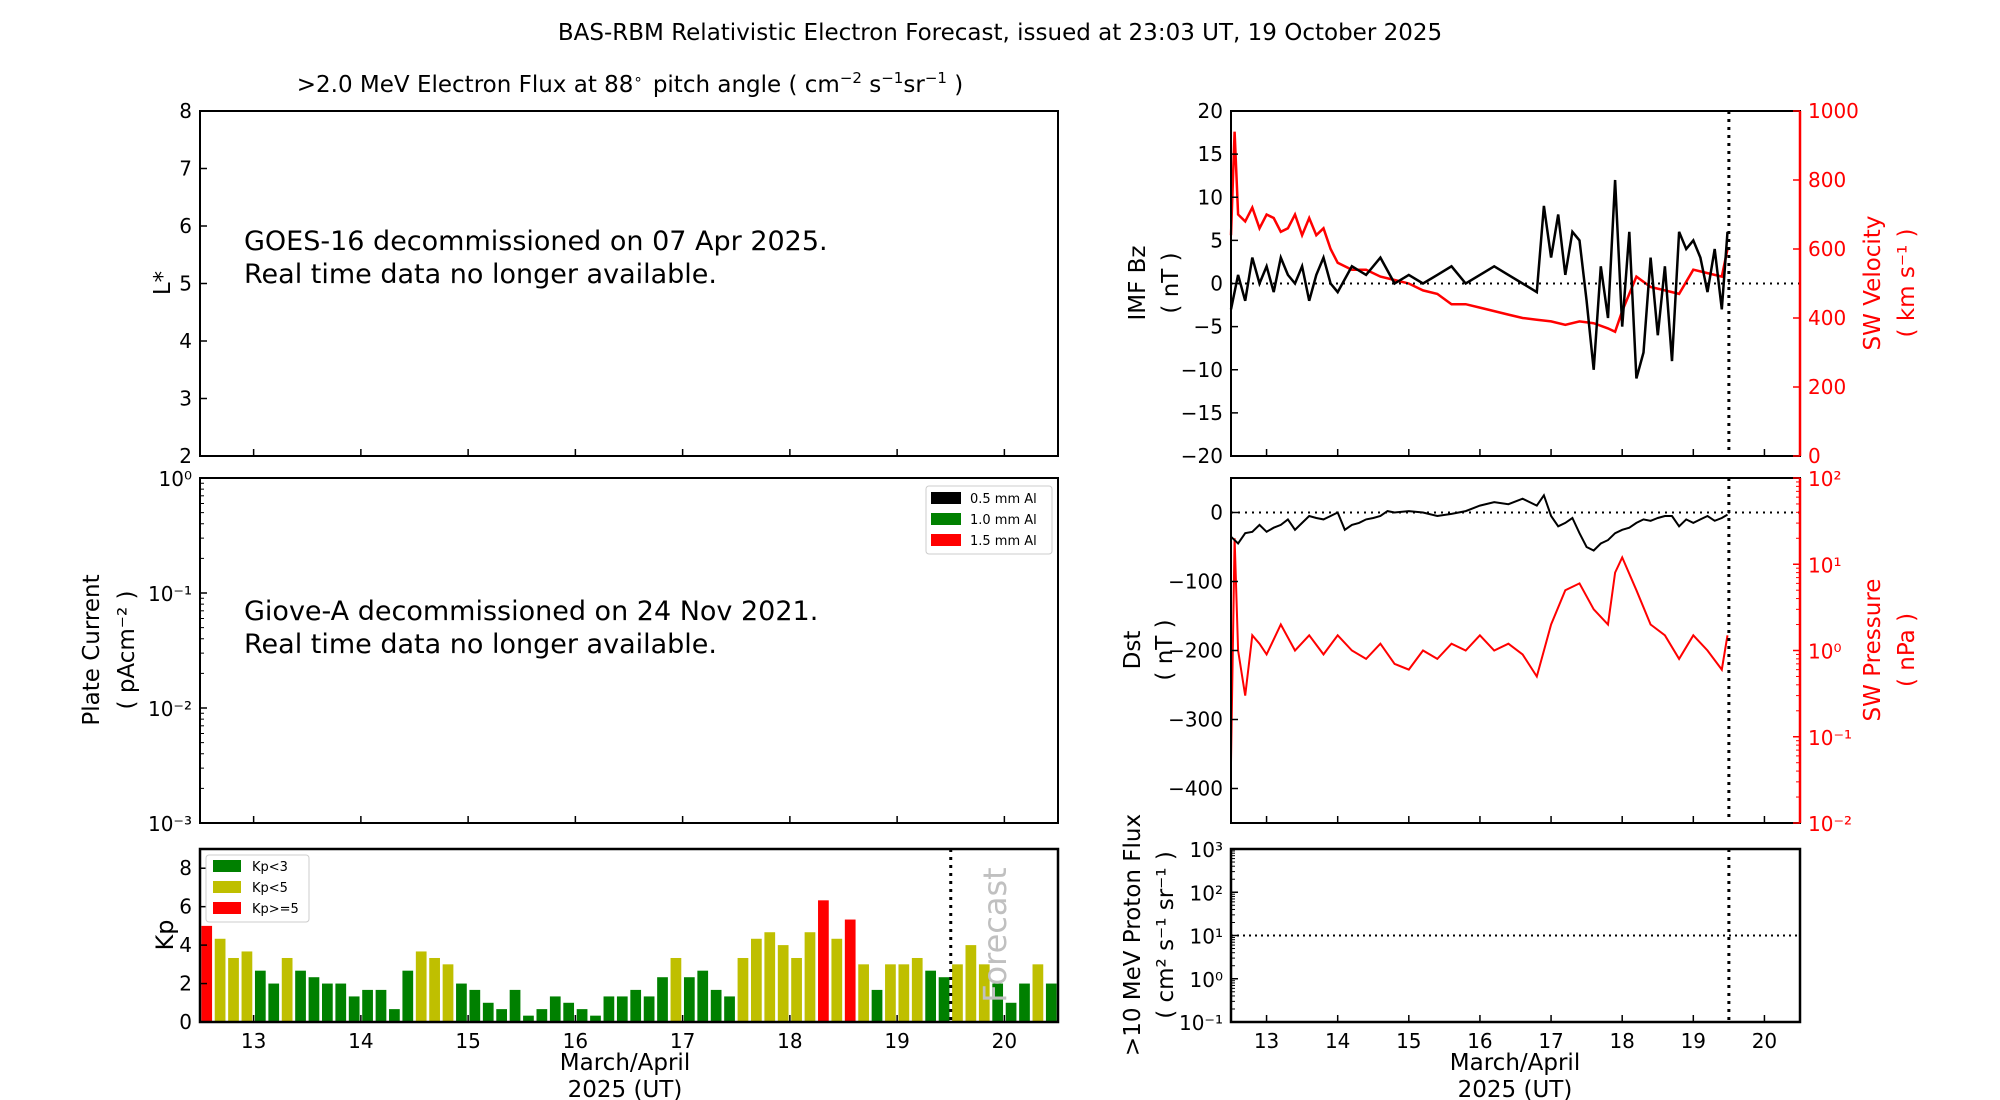 The height and width of the screenshot is (1100, 2000). Describe the element at coordinates (1206, 850) in the screenshot. I see `y-tick-label: 10³` at that location.